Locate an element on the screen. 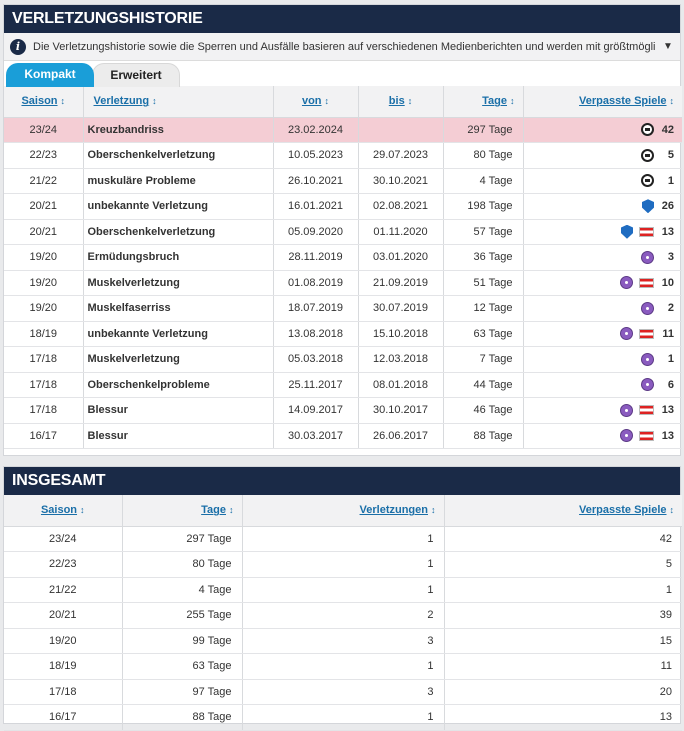 This screenshot has height=731, width=684. injury-cell: Ermüdungsbruch is located at coordinates (178, 257).